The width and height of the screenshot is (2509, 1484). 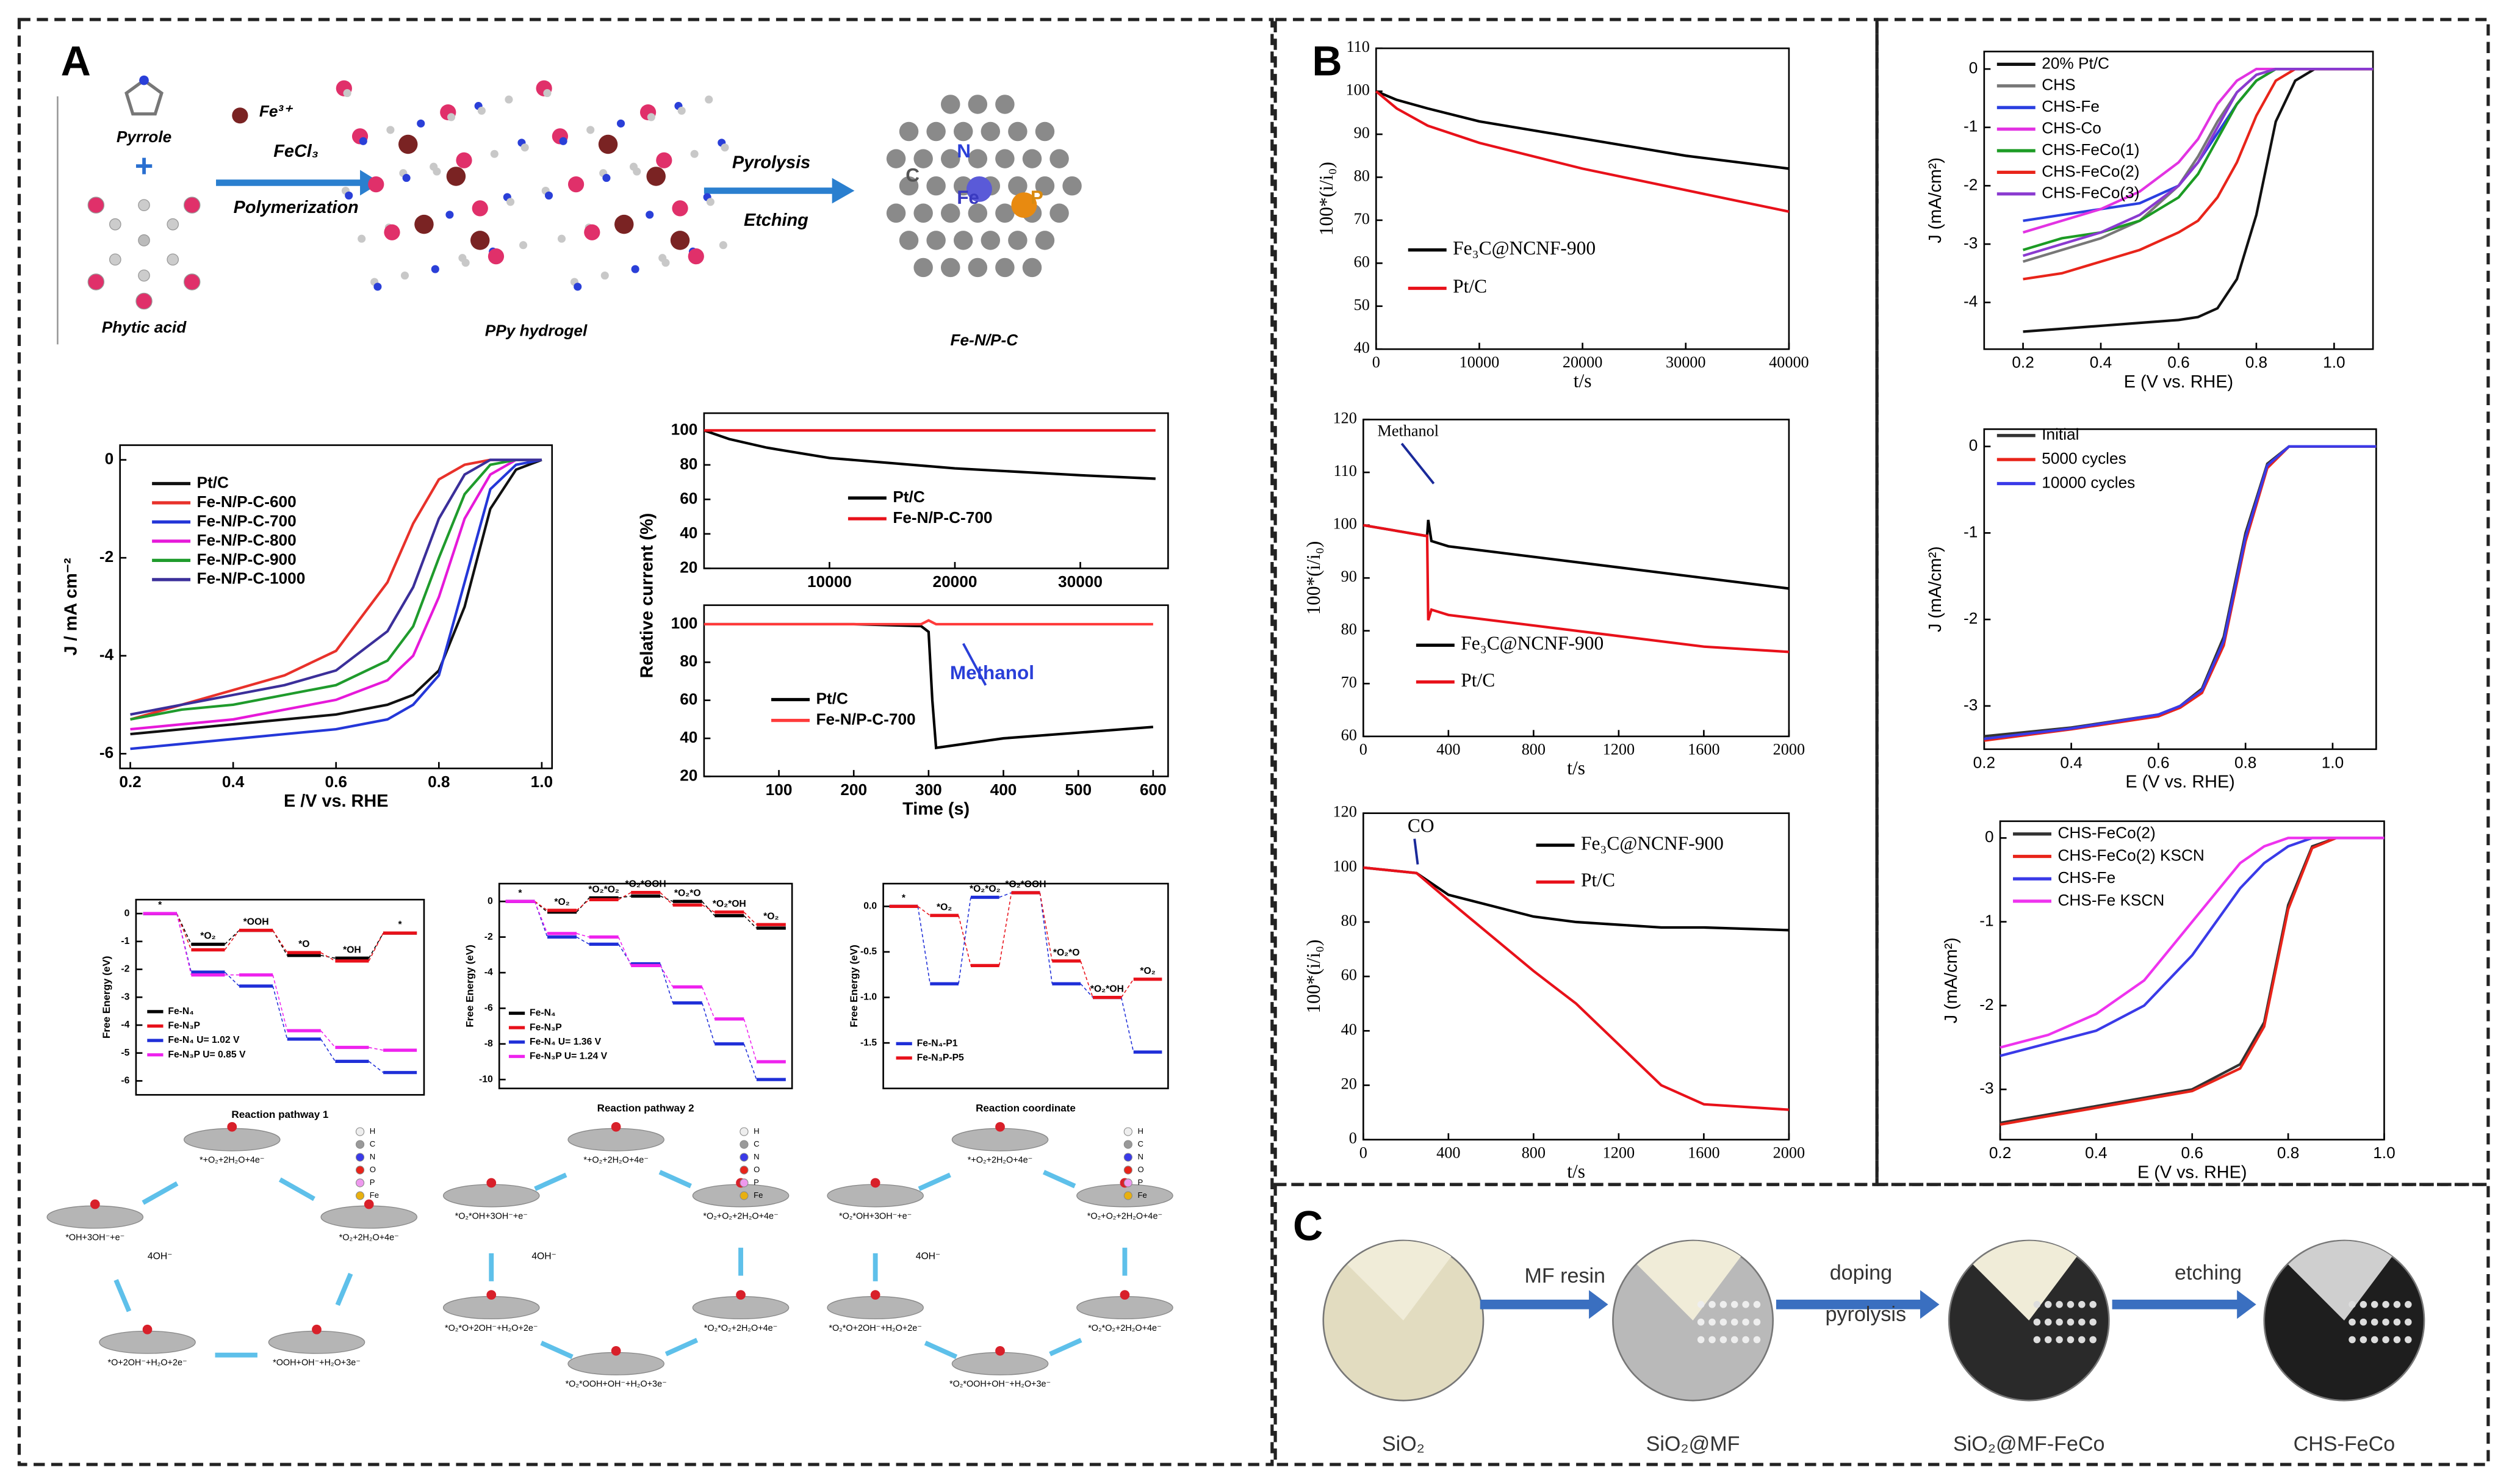 What do you see at coordinates (276, 111) in the screenshot?
I see `label: Fe³⁺` at bounding box center [276, 111].